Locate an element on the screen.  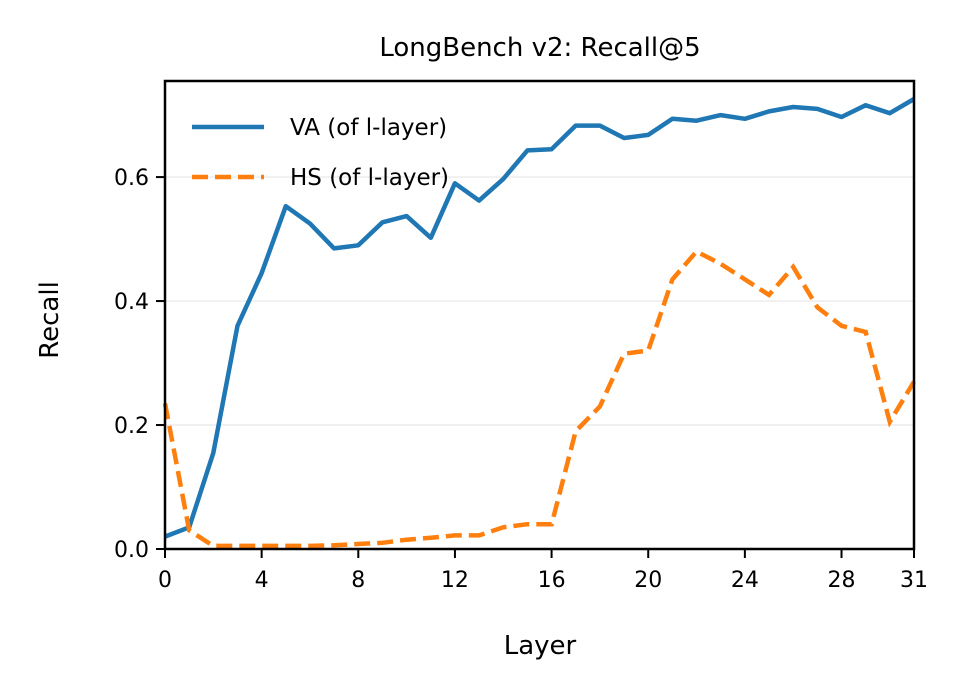
y-axis: 0.0 0.2 0.4 0.6 is located at coordinates (139, 364).